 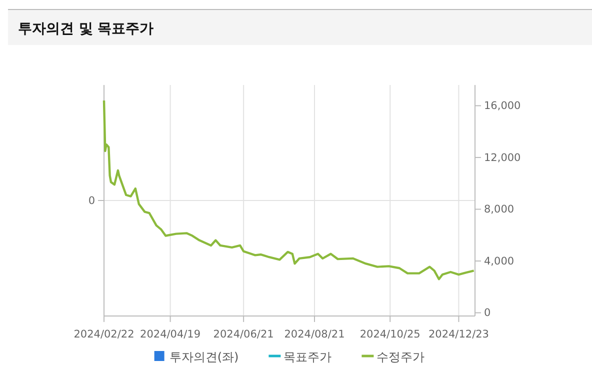 What do you see at coordinates (104, 334) in the screenshot?
I see `x-tick-label: 2024/02/22` at bounding box center [104, 334].